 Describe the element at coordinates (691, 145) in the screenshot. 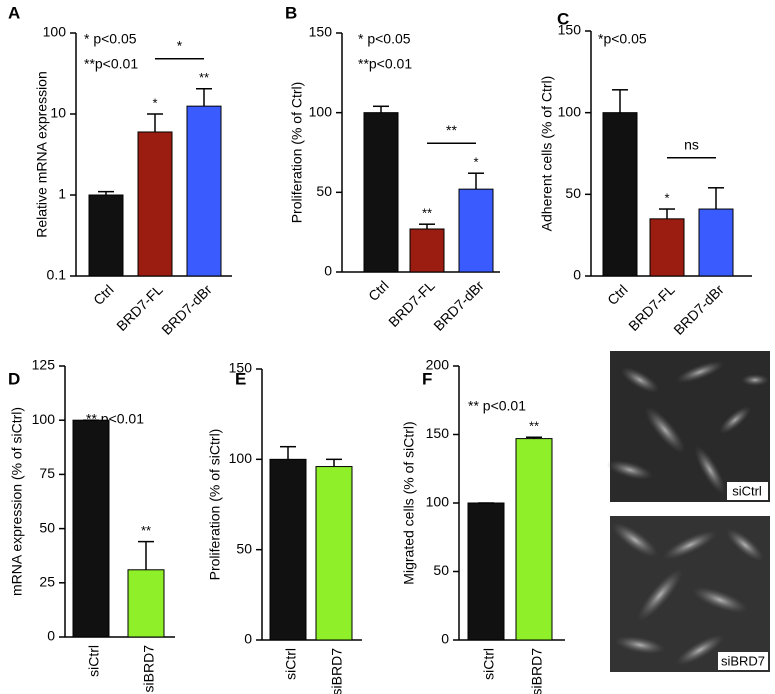

I see `bracket-label: ns` at that location.